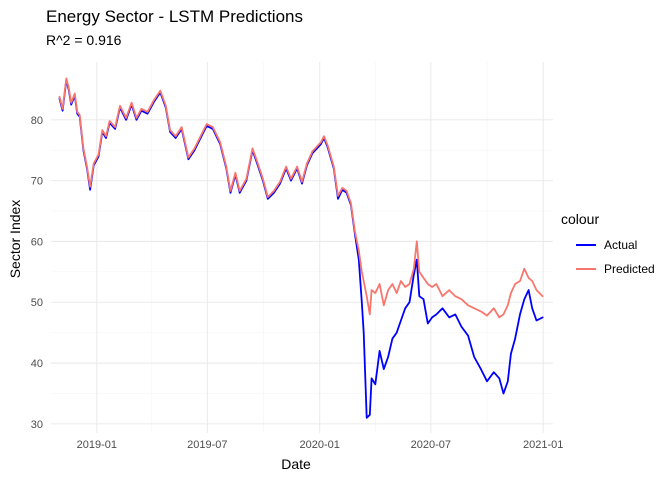 This screenshot has width=672, height=480. What do you see at coordinates (296, 464) in the screenshot?
I see `x-axis-title: Date` at bounding box center [296, 464].